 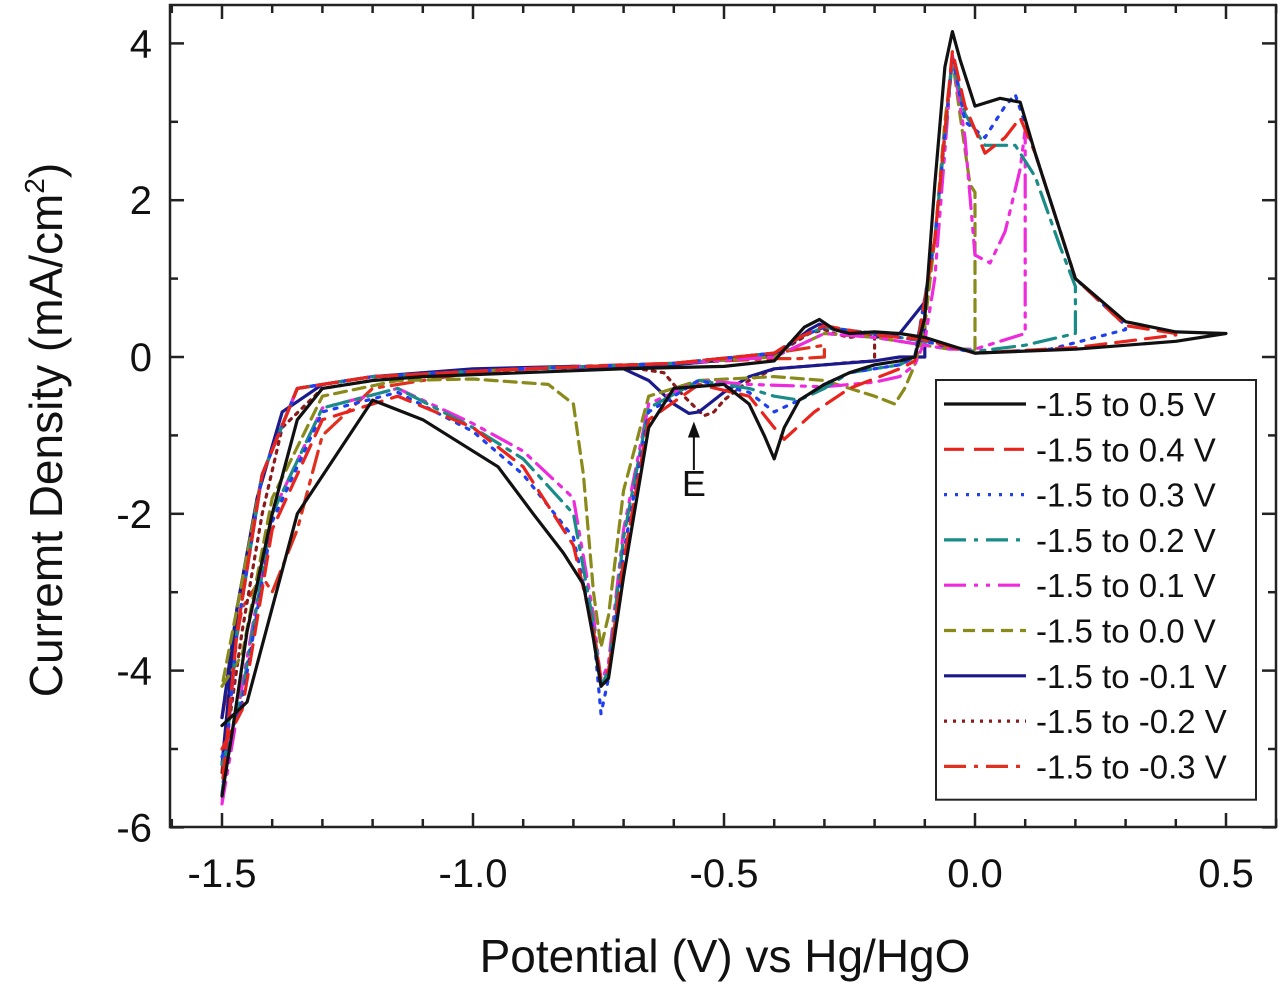 I want to click on annotation-arrow-head, so click(x=693, y=429).